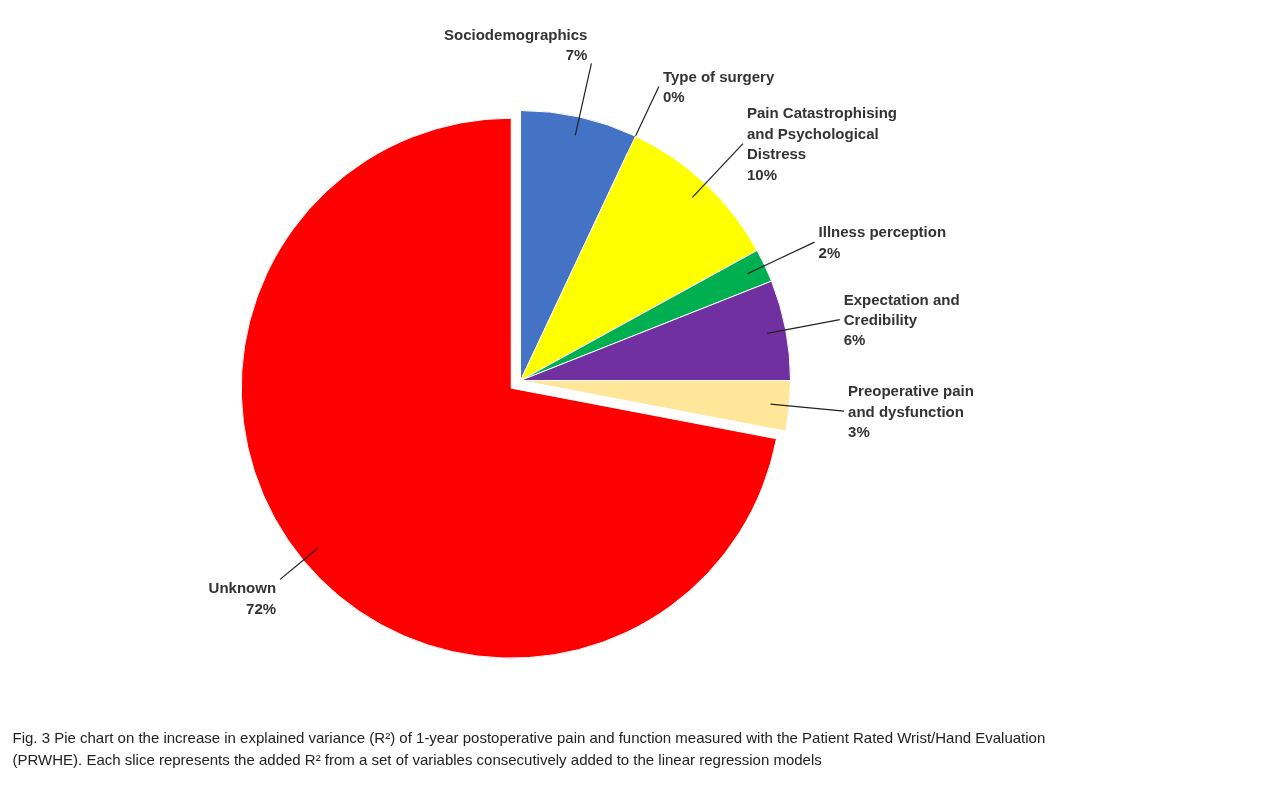 The image size is (1282, 799). I want to click on slice-label: Expectation and Credibility, so click(901, 309).